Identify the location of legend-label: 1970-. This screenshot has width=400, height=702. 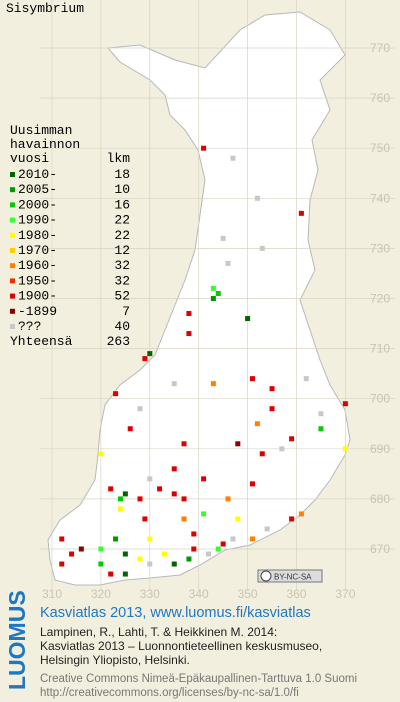
(37, 250).